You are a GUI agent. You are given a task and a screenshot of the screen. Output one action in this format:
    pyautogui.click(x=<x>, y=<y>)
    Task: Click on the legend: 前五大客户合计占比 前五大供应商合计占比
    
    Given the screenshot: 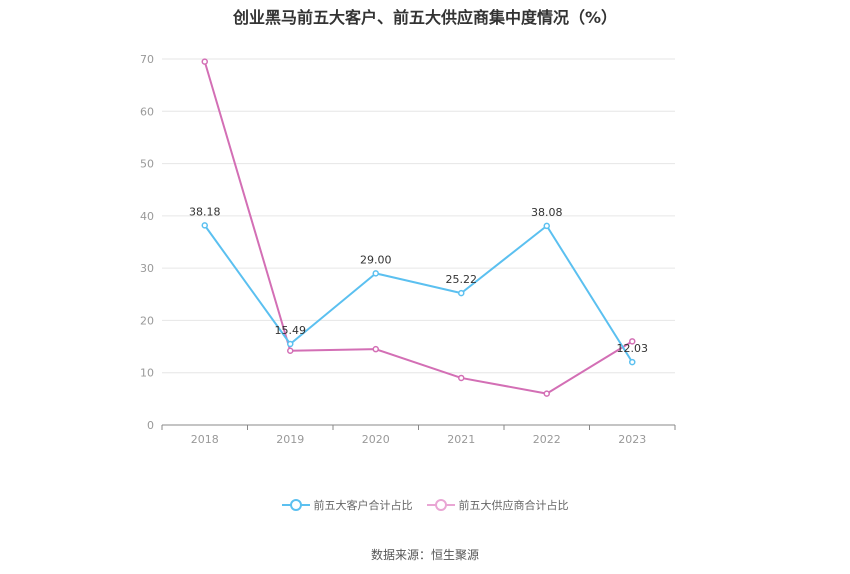 What is the action you would take?
    pyautogui.click(x=425, y=505)
    